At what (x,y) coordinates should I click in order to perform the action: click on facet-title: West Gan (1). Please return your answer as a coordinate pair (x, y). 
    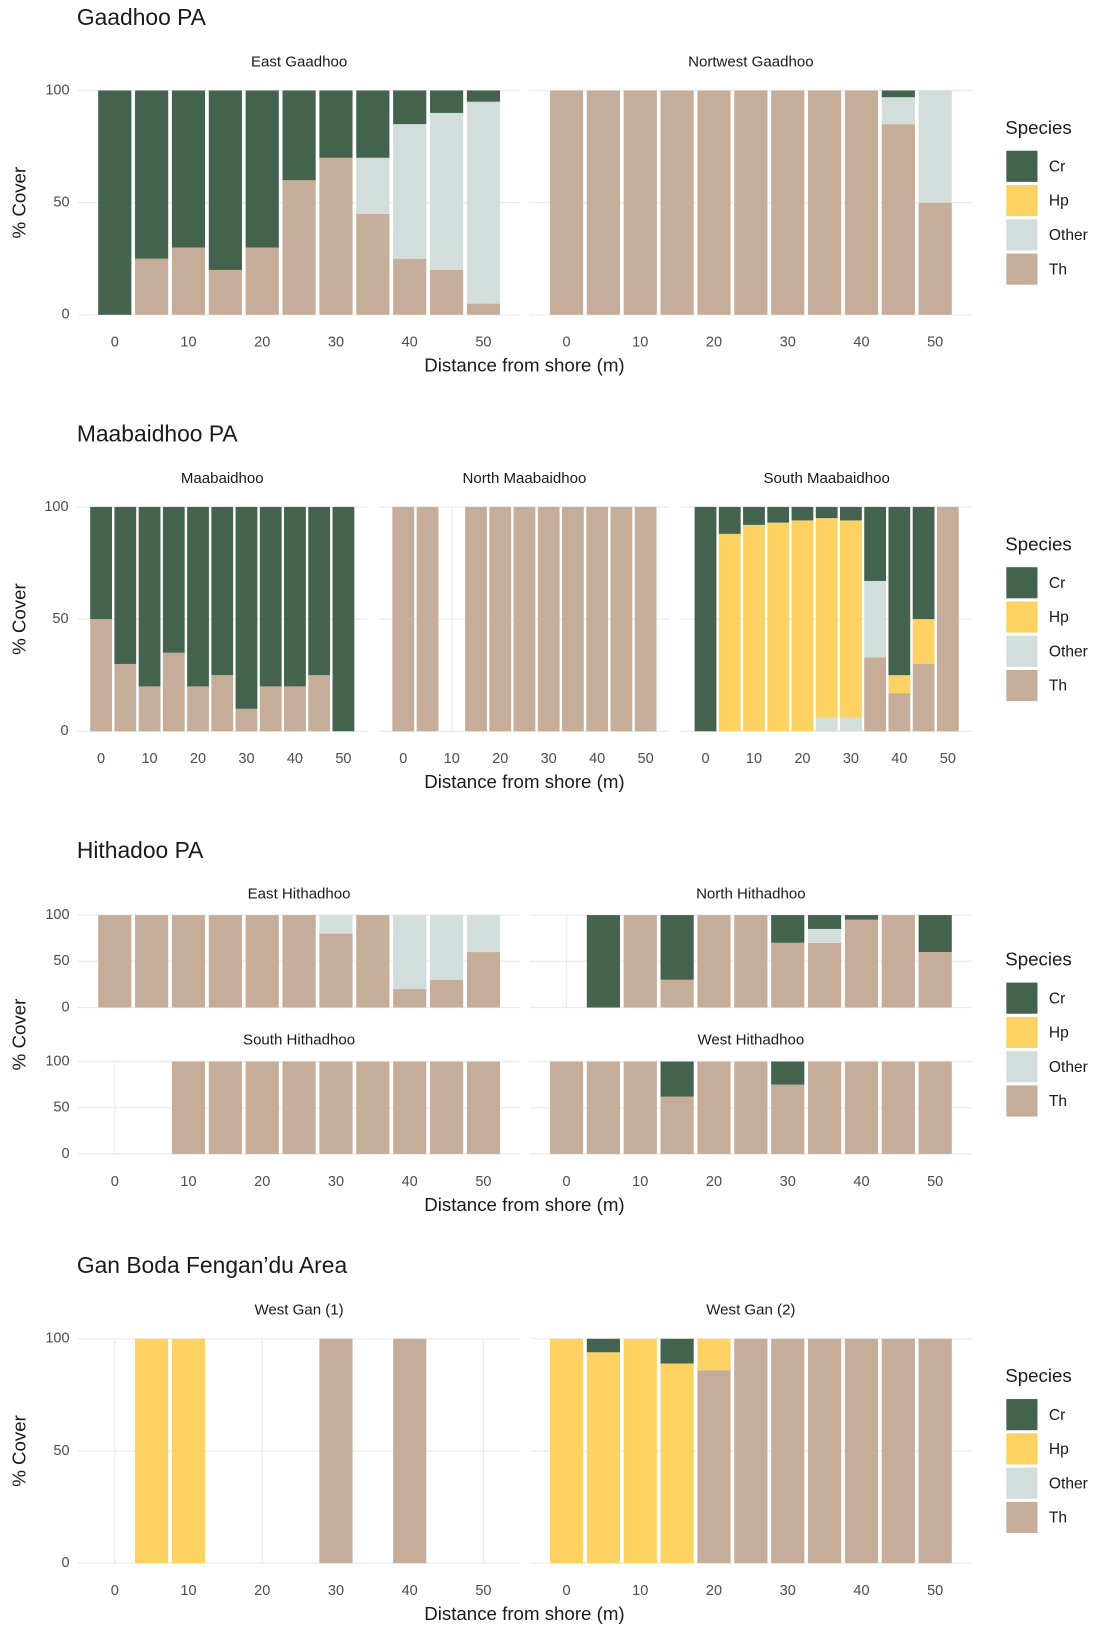
    Looking at the image, I should click on (298, 1310).